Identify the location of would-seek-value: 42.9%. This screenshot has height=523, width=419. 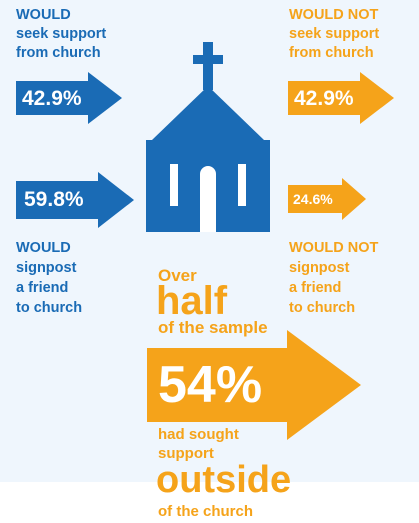
(52, 98).